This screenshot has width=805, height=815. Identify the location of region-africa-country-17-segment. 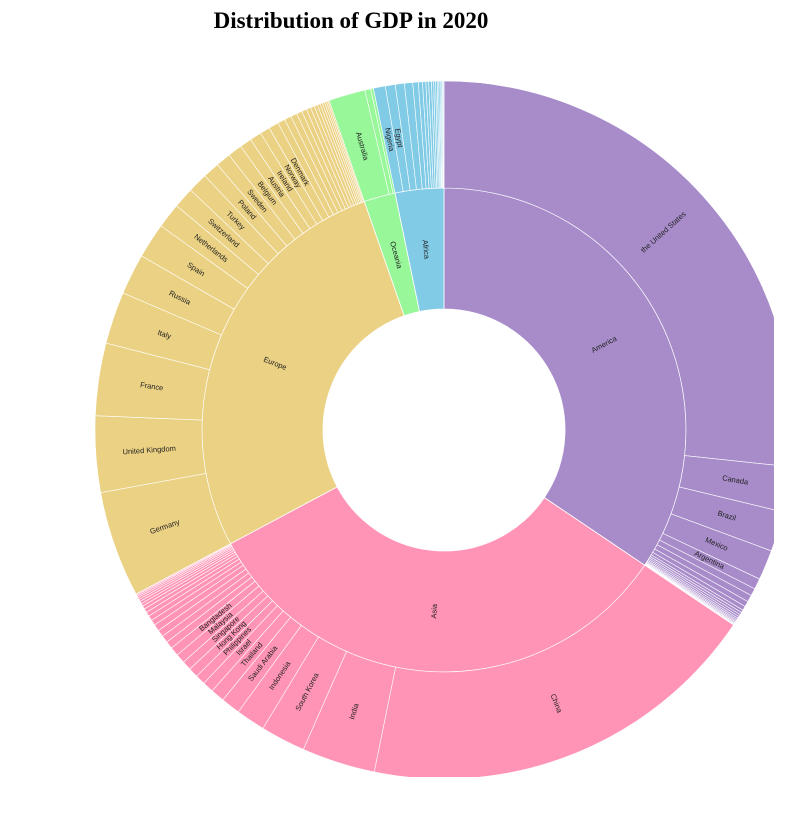
(443, 134).